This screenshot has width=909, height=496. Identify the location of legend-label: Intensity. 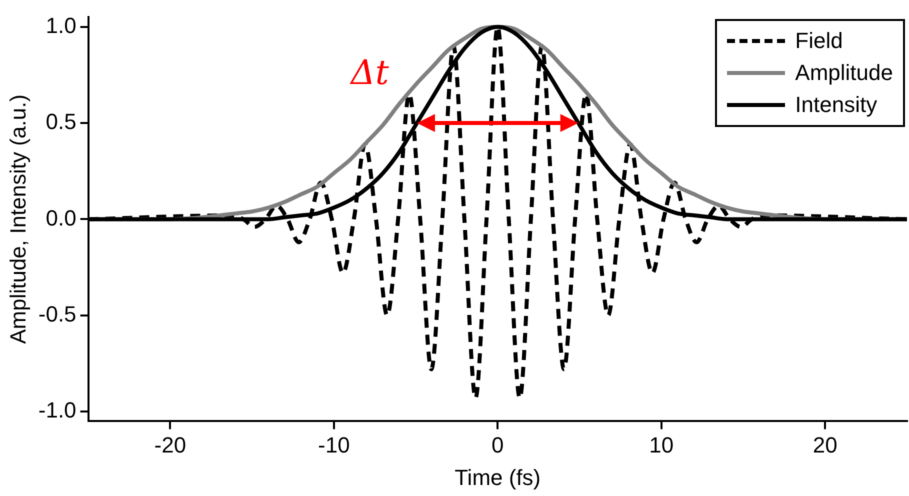
(836, 105).